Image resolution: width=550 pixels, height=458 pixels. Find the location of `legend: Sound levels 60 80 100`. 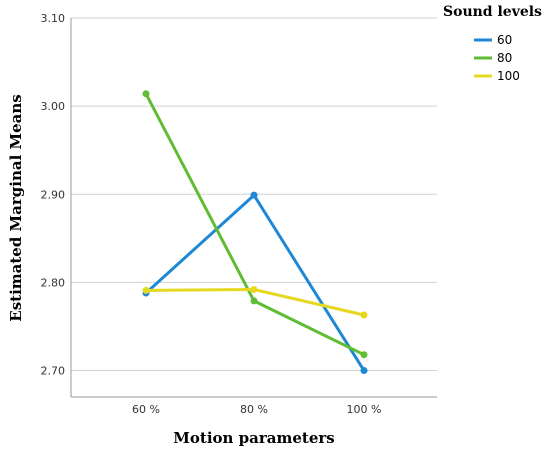

legend: Sound levels 60 80 100 is located at coordinates (492, 43).